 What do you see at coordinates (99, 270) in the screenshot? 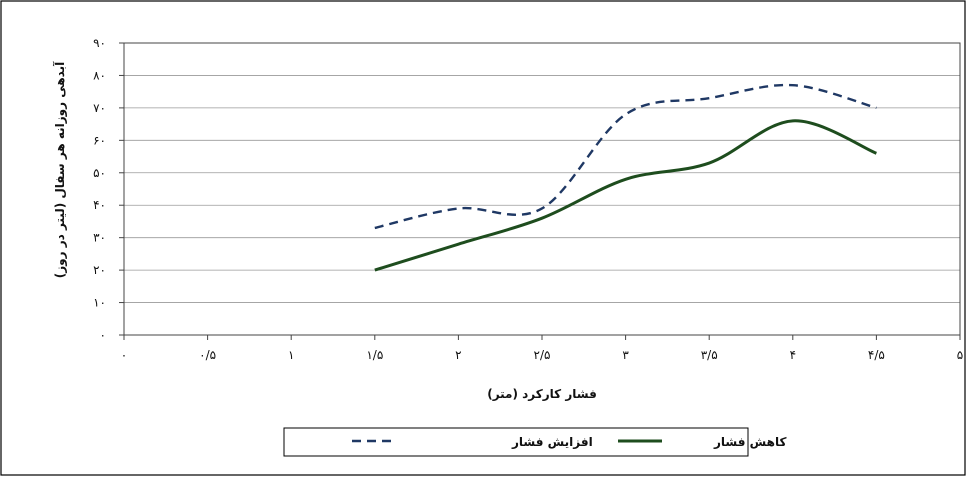
I see `y-tick-label-2: ۲۰` at bounding box center [99, 270].